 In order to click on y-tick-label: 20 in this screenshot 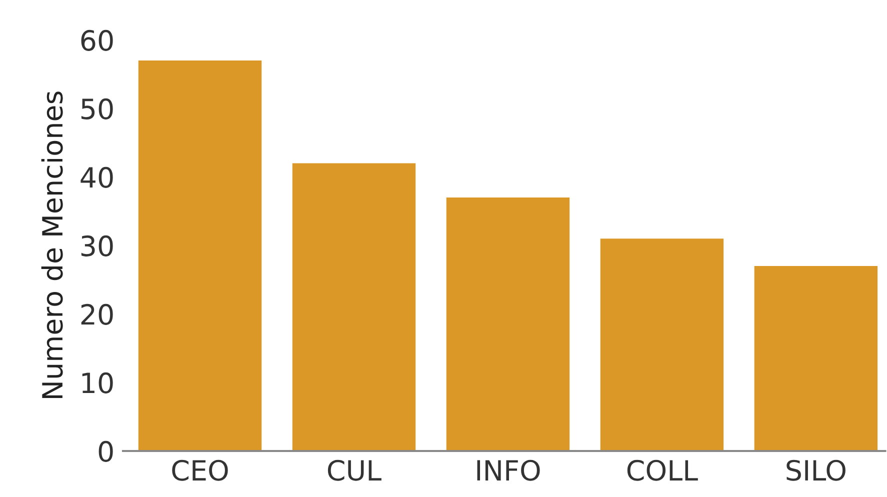, I will do `click(97, 314)`.